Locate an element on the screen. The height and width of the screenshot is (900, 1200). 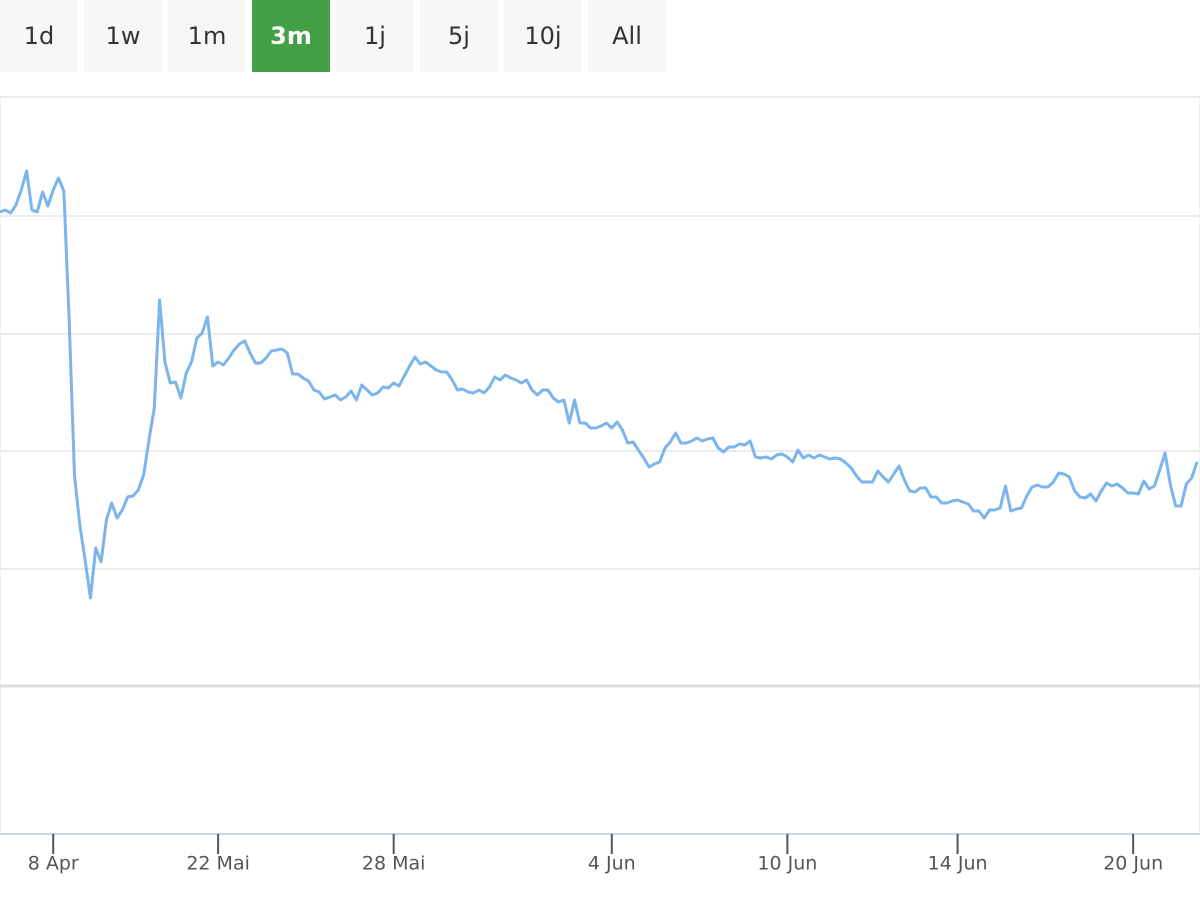
range-button: 3m is located at coordinates (291, 36).